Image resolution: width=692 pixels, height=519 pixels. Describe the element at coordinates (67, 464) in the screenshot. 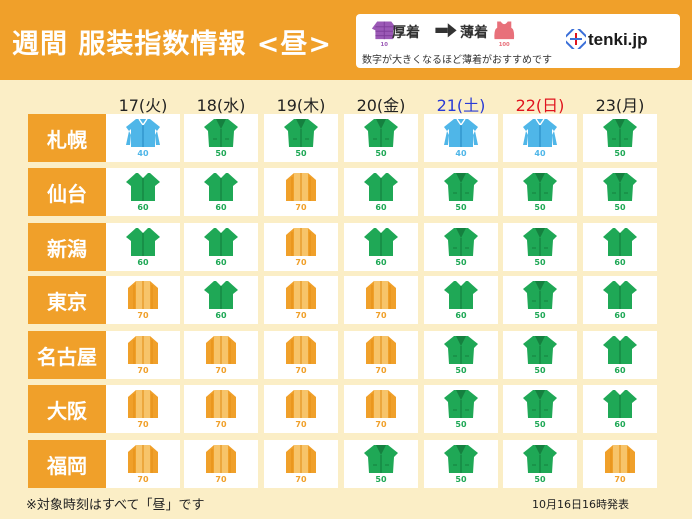

I see `city-label: 福岡` at that location.